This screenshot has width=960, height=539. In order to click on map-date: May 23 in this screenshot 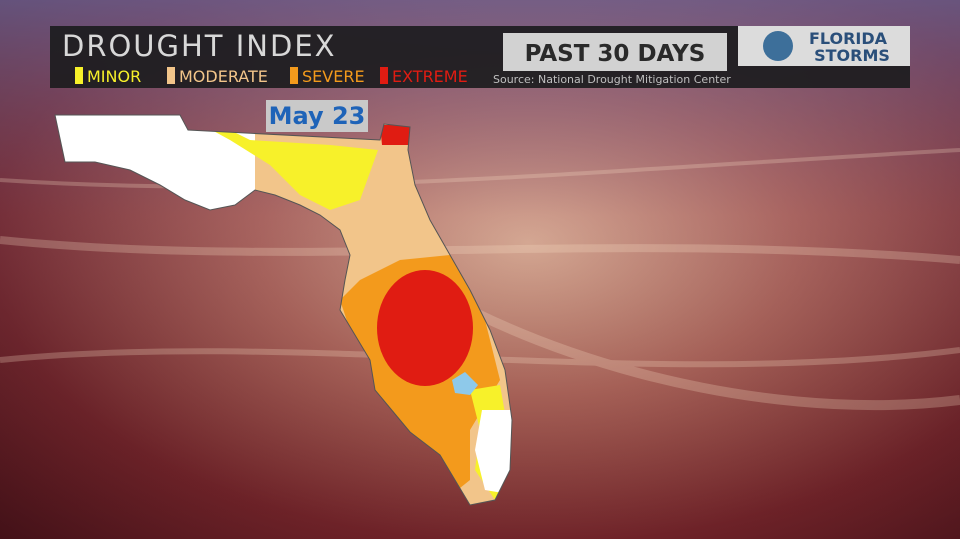, I will do `click(317, 116)`.